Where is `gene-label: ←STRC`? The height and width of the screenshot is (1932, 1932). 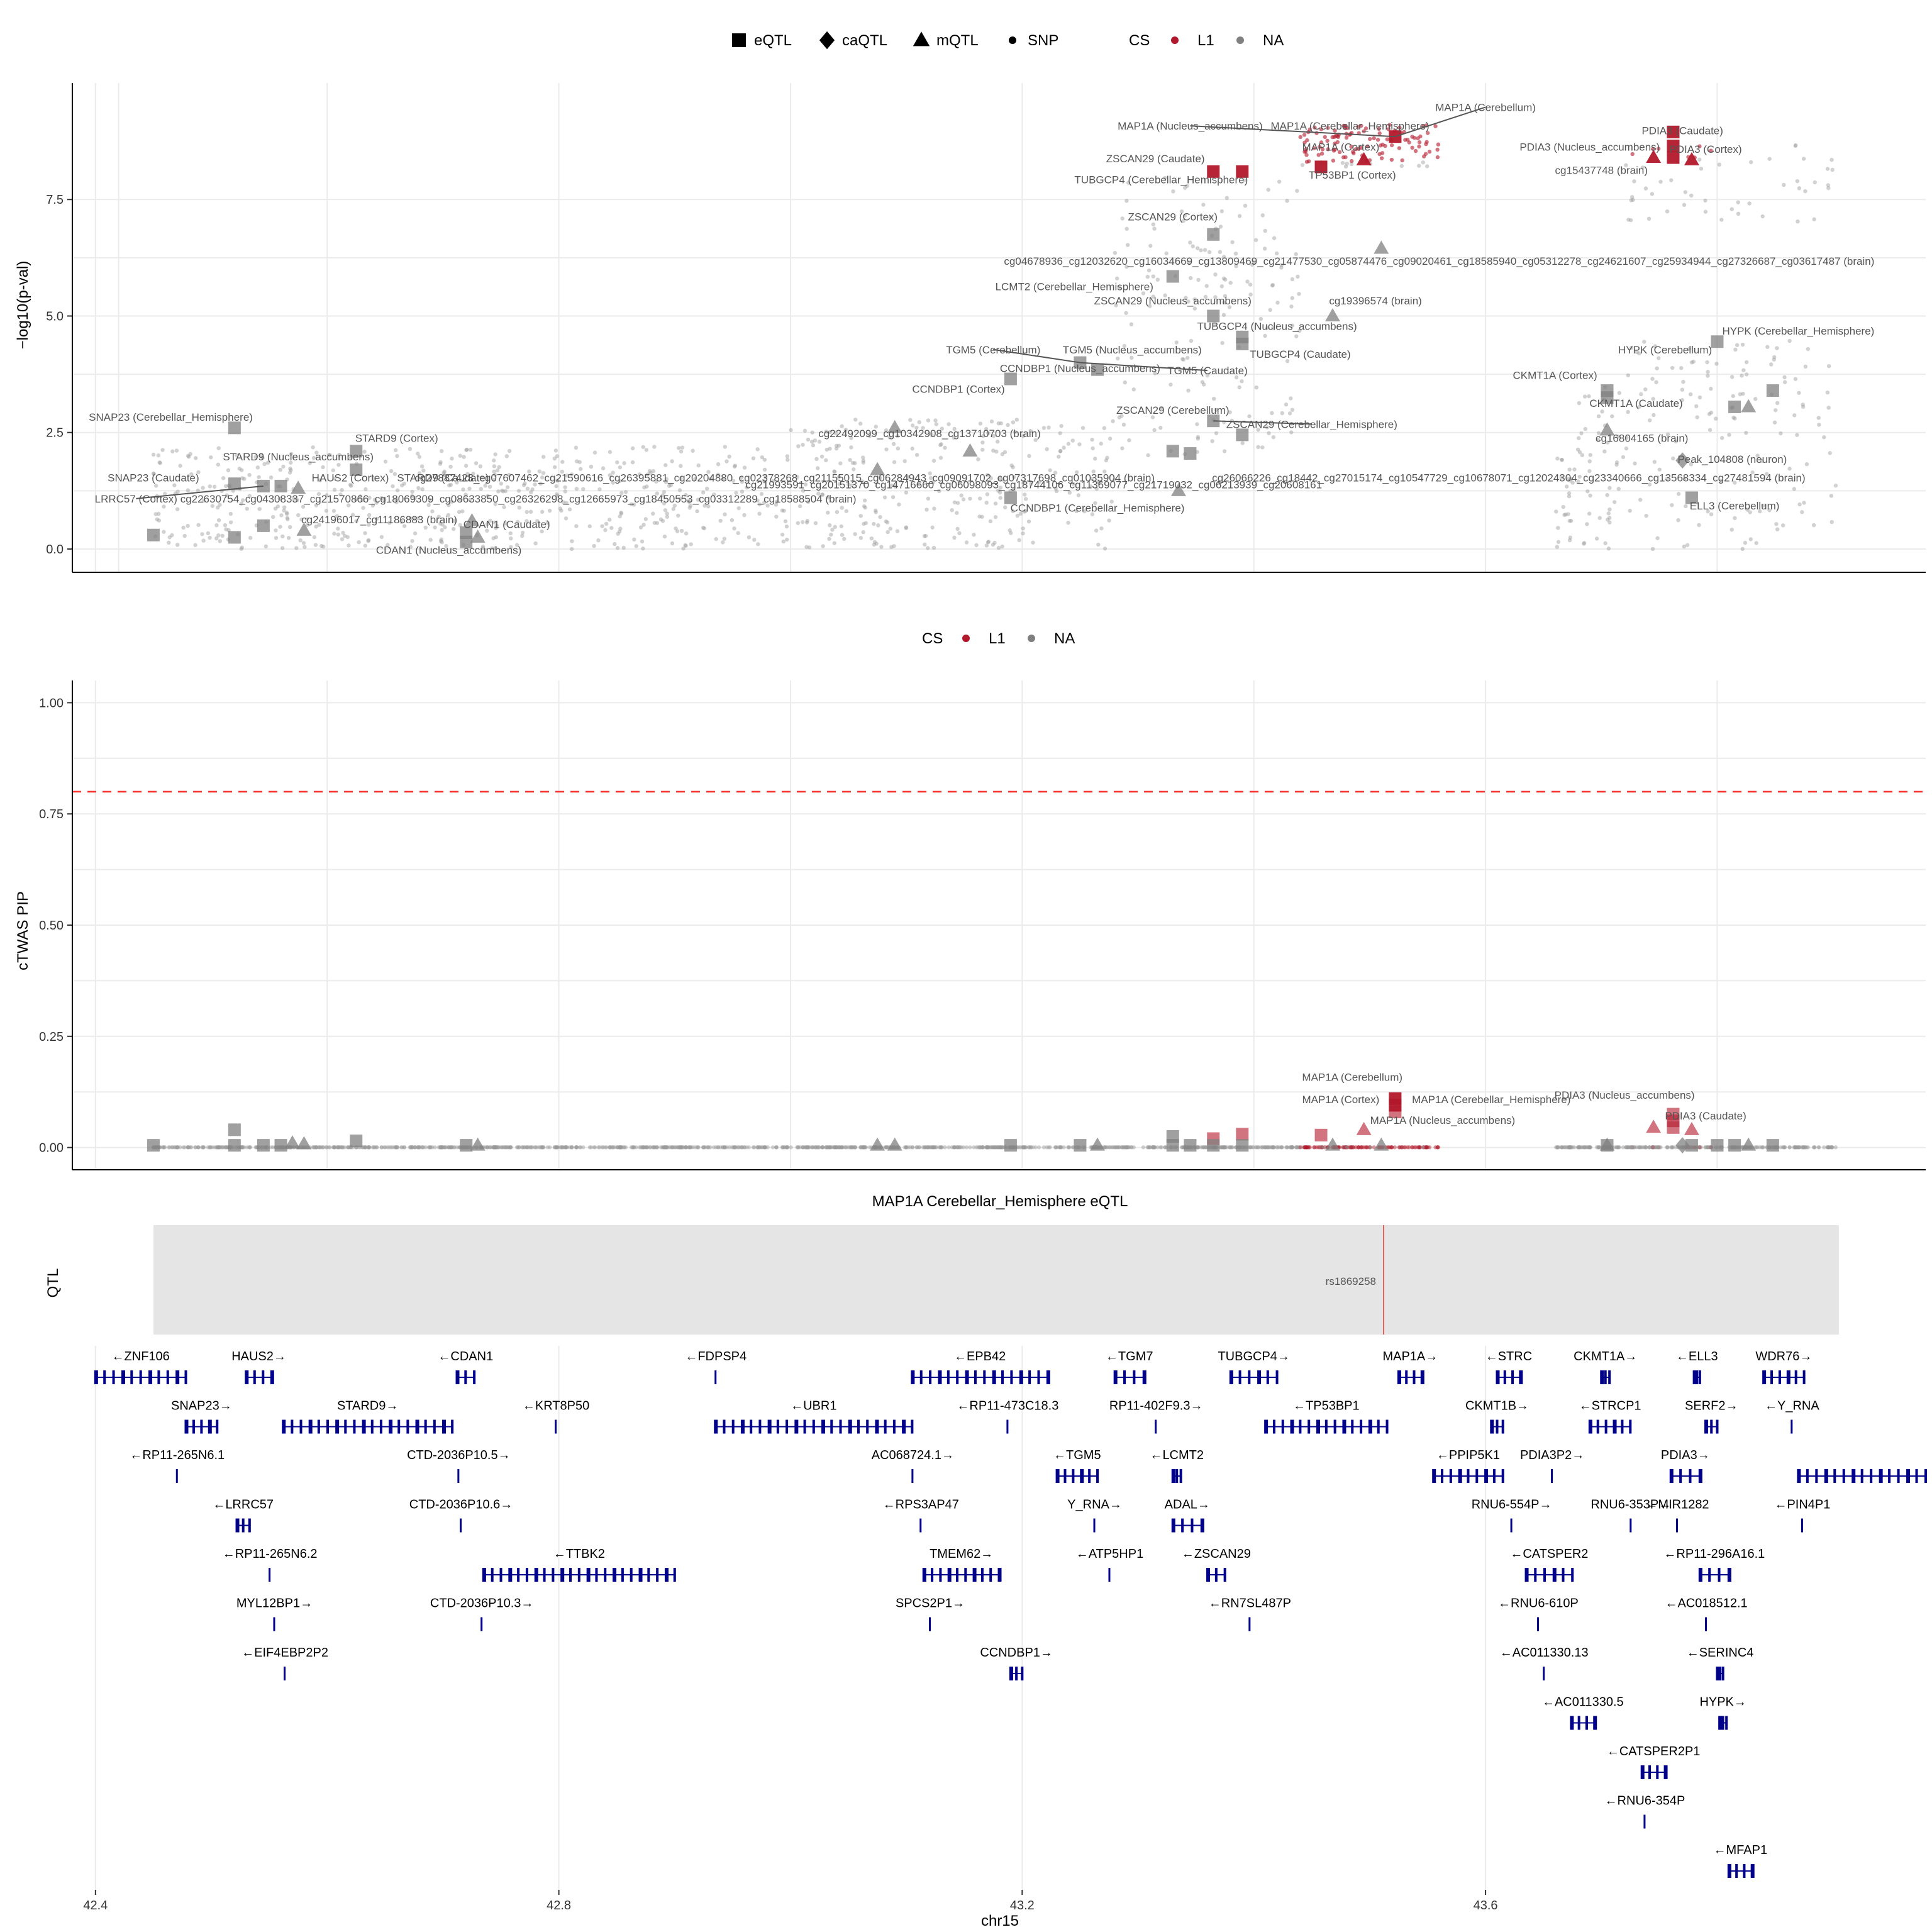
gene-label: ←STRC is located at coordinates (1508, 1356).